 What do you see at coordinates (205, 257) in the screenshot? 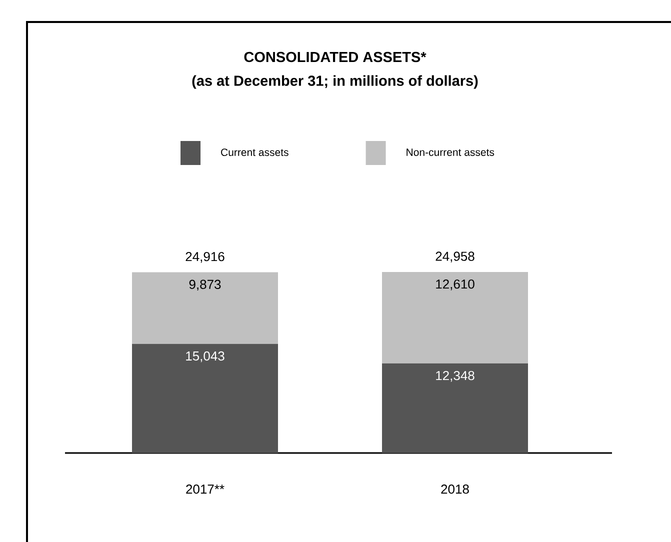
I see `total-label: 24,916` at bounding box center [205, 257].